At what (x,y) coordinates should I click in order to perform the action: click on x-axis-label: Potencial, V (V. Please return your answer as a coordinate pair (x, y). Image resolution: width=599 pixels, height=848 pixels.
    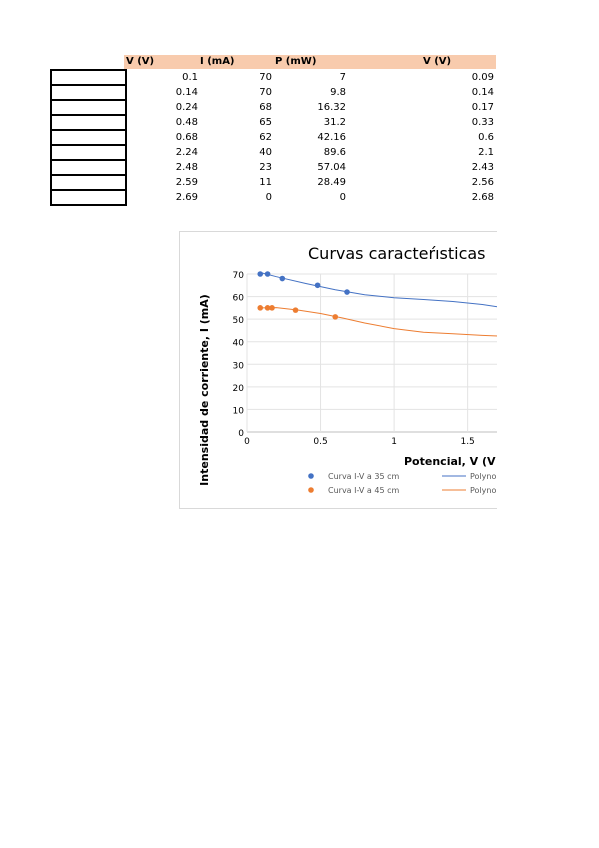
    Looking at the image, I should click on (450, 461).